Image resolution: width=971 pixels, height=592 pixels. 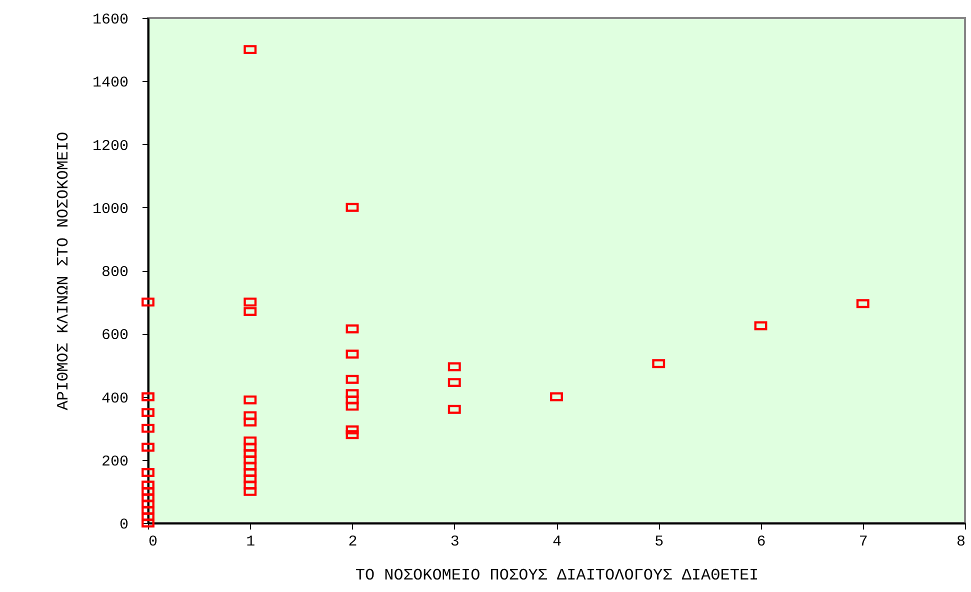 What do you see at coordinates (557, 542) in the screenshot?
I see `x-tick-label: 4` at bounding box center [557, 542].